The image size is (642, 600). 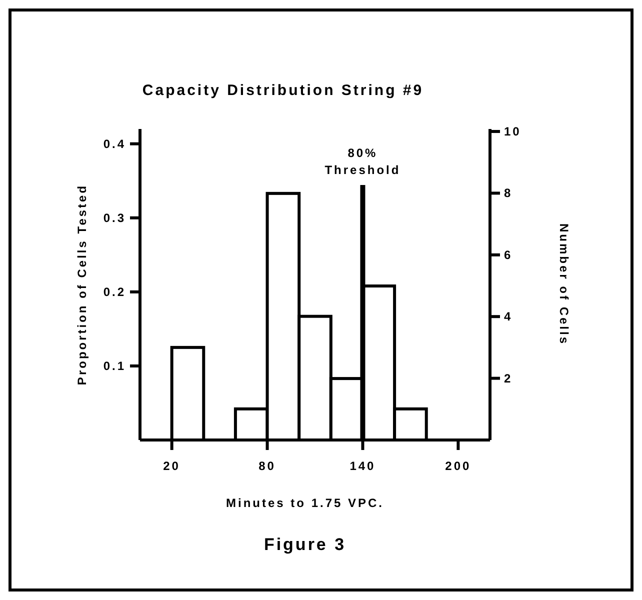 I want to click on y-tick-label: 0.2, so click(x=114, y=291).